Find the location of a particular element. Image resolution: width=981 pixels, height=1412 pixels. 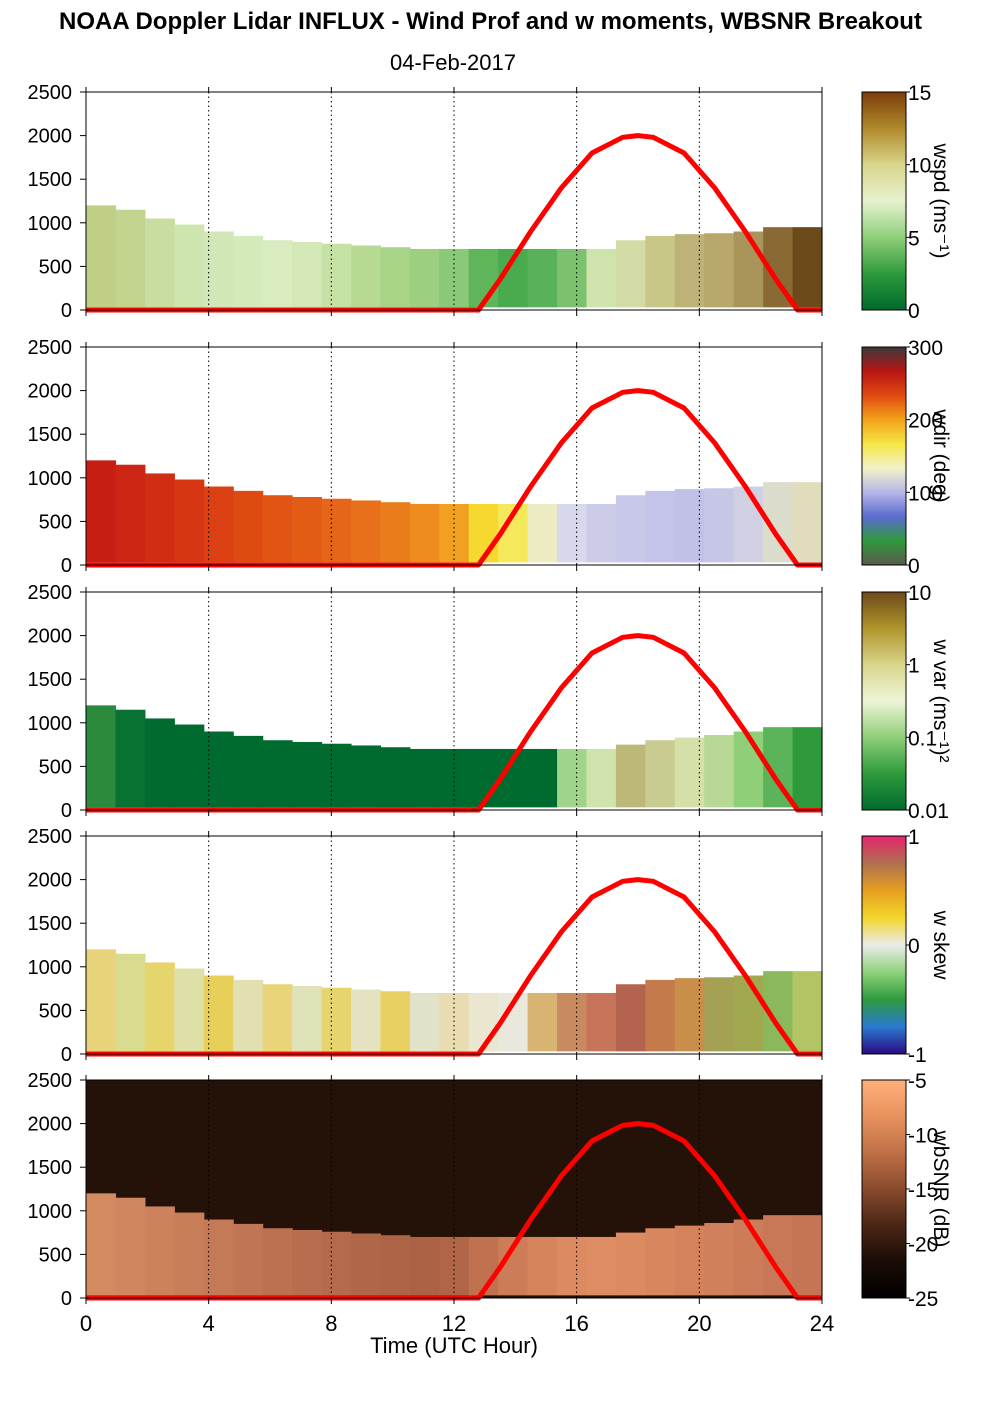

colorbar-label: wdir (deg) is located at coordinates (940, 455).